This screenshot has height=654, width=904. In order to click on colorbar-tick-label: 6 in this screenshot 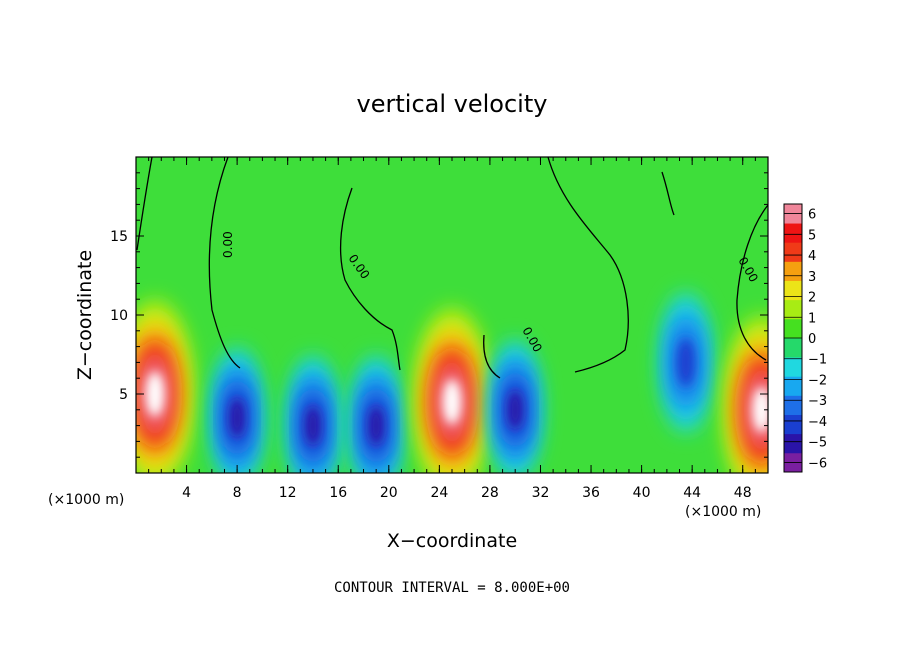, I will do `click(812, 215)`.